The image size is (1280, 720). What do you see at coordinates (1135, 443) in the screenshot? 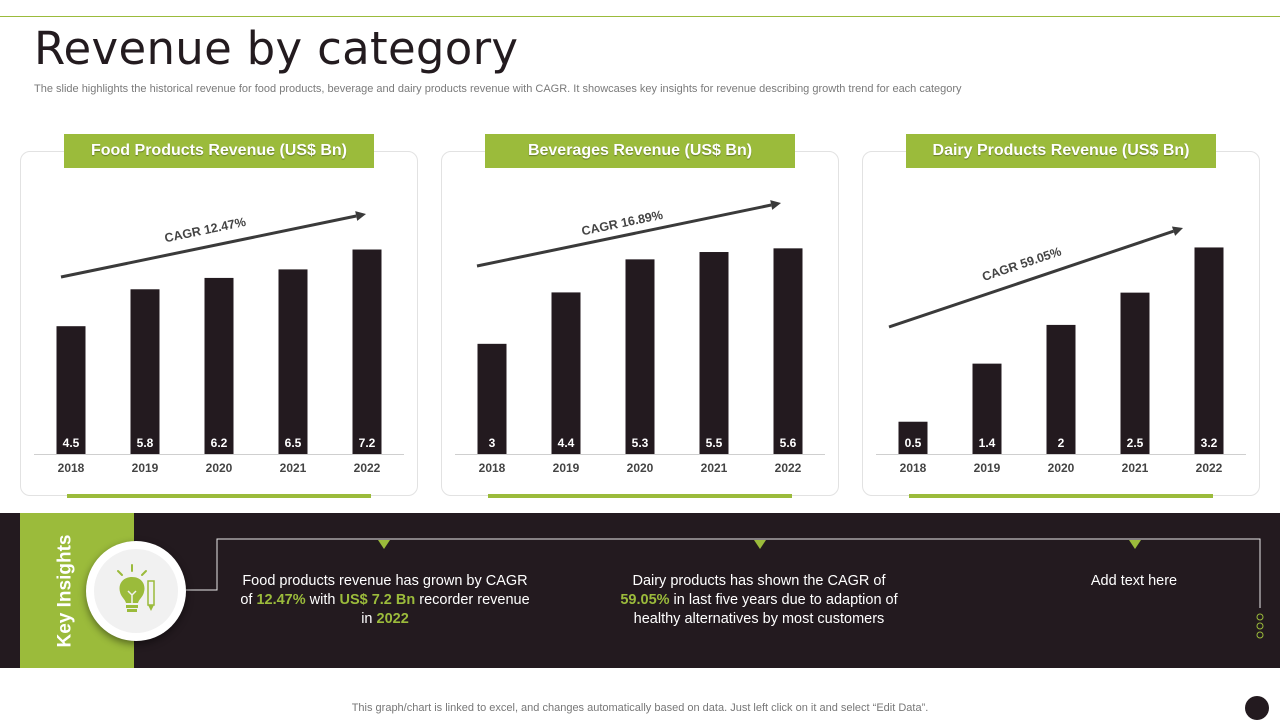
I see `bar-value-label: 2.5` at bounding box center [1135, 443].